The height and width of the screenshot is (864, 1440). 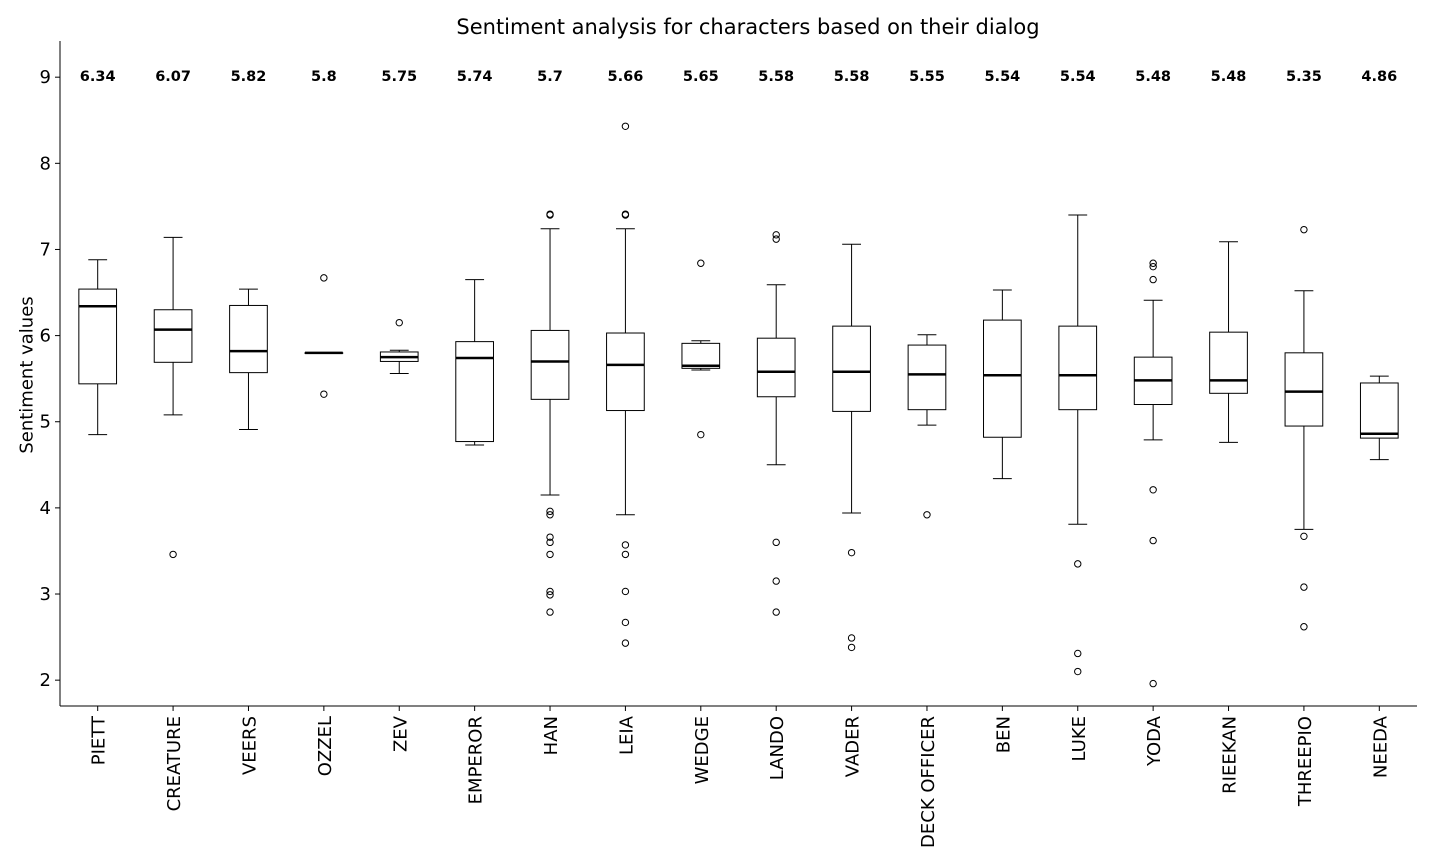 What do you see at coordinates (626, 77) in the screenshot?
I see `median-value-label: 5.66` at bounding box center [626, 77].